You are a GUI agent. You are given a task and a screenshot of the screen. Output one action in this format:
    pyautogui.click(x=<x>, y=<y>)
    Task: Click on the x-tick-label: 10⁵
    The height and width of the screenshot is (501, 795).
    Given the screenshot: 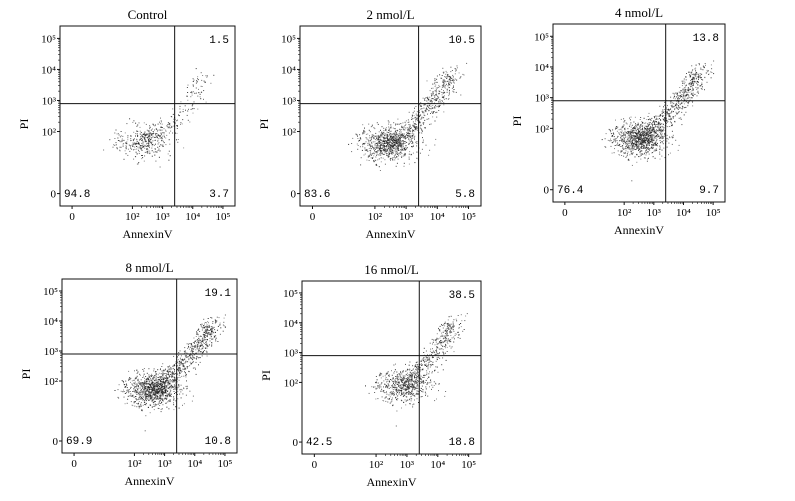 What is the action you would take?
    pyautogui.click(x=468, y=217)
    